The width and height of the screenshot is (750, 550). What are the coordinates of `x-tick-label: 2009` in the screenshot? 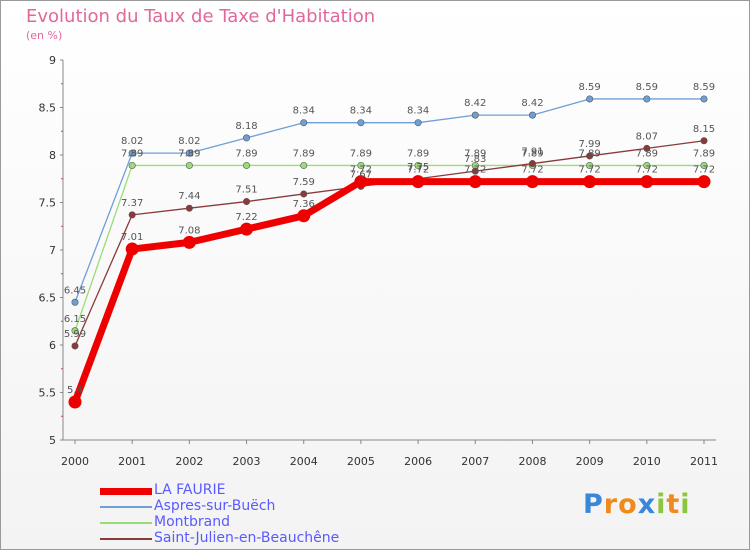 It's located at (590, 461).